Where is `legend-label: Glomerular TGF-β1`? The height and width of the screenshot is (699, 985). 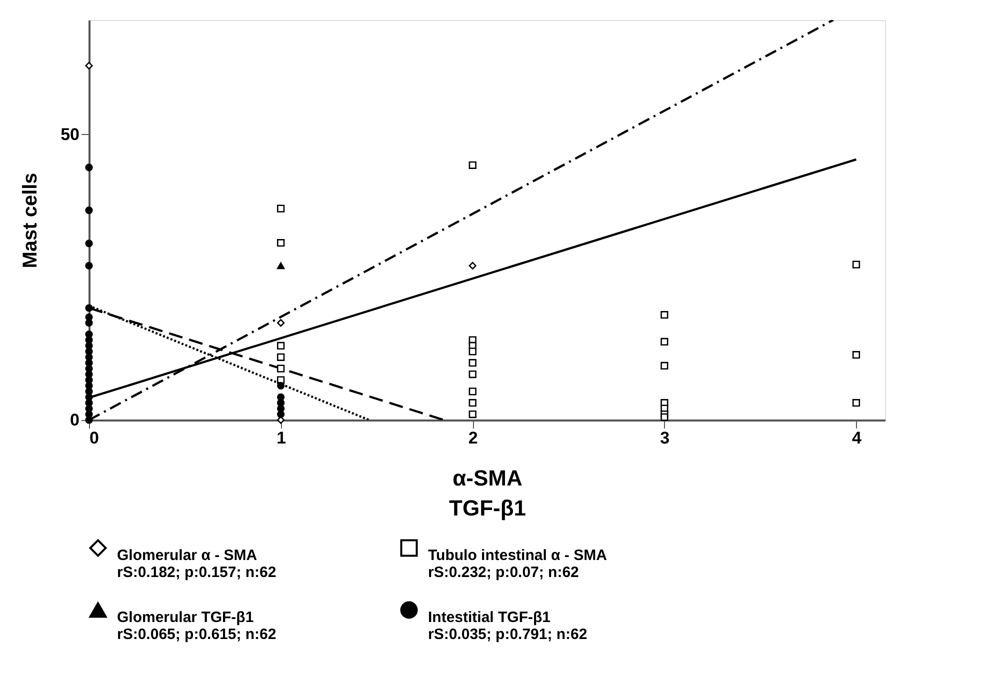
legend-label: Glomerular TGF-β1 is located at coordinates (185, 617).